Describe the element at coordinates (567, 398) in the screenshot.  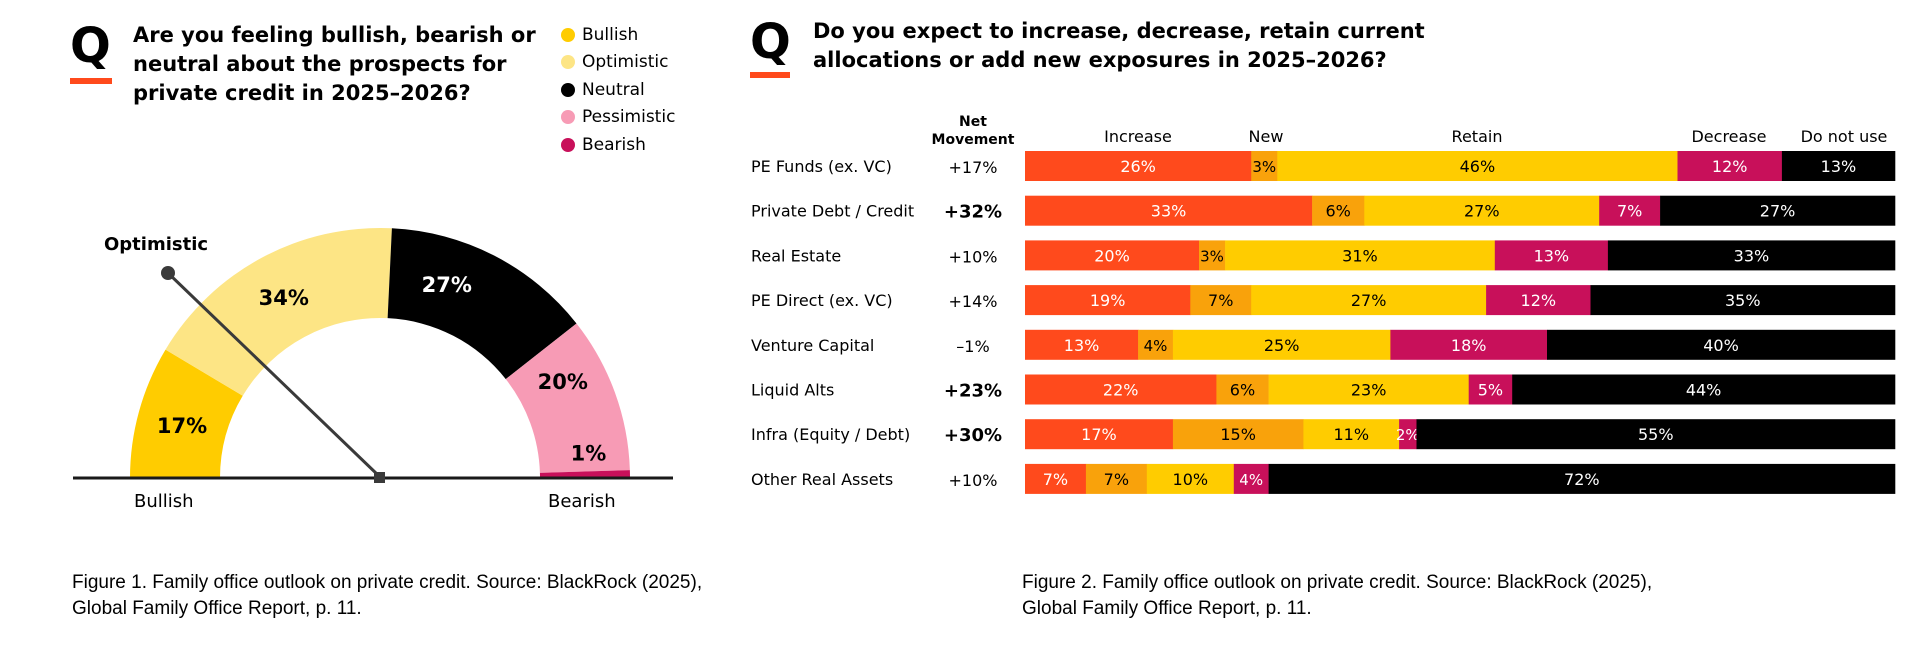
I see `gauge-segment-pessimistic` at that location.